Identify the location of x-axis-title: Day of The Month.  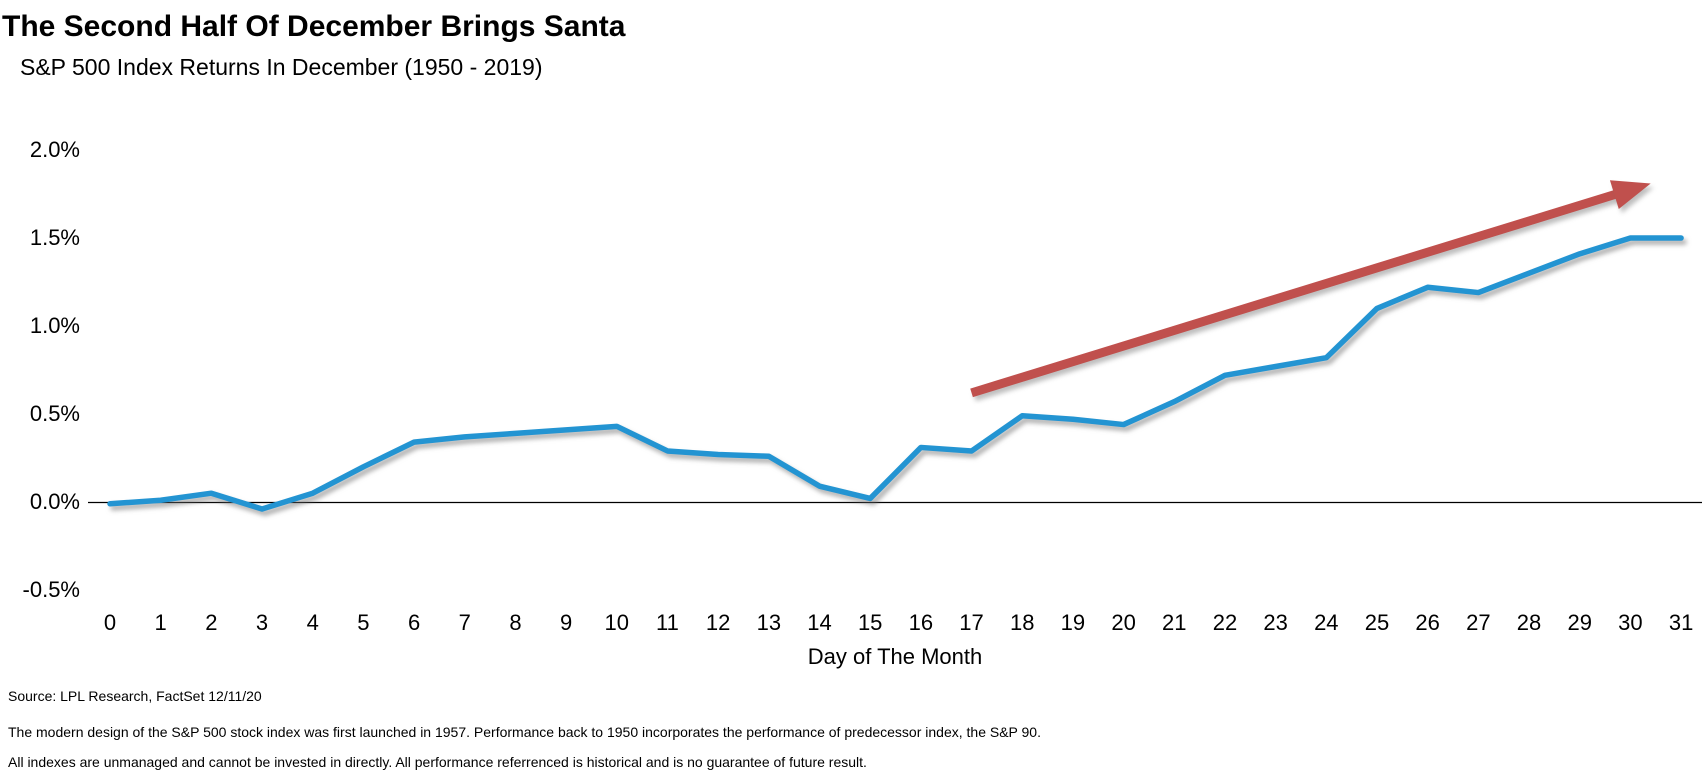
(895, 656).